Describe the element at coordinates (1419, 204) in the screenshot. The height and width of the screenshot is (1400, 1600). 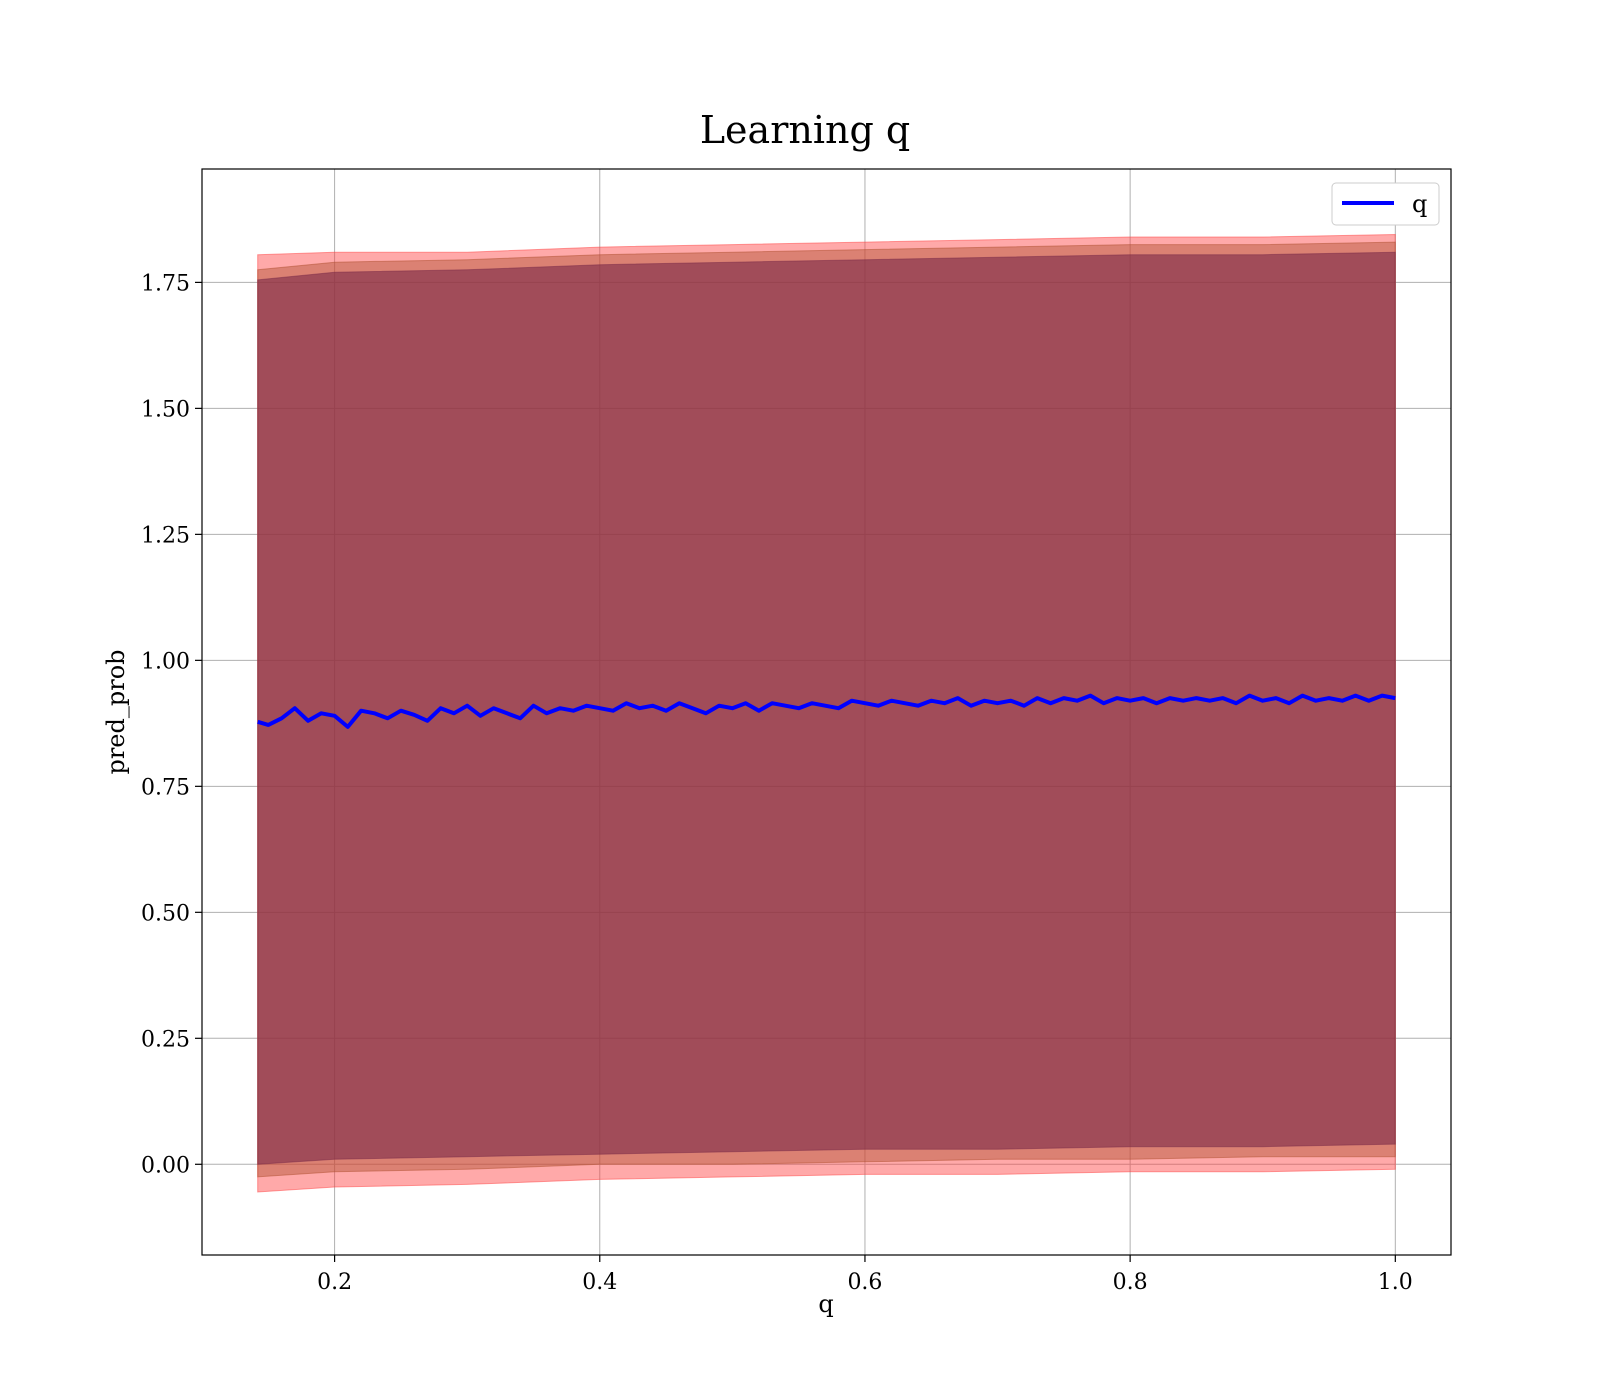
I see `legend-label-q: q` at that location.